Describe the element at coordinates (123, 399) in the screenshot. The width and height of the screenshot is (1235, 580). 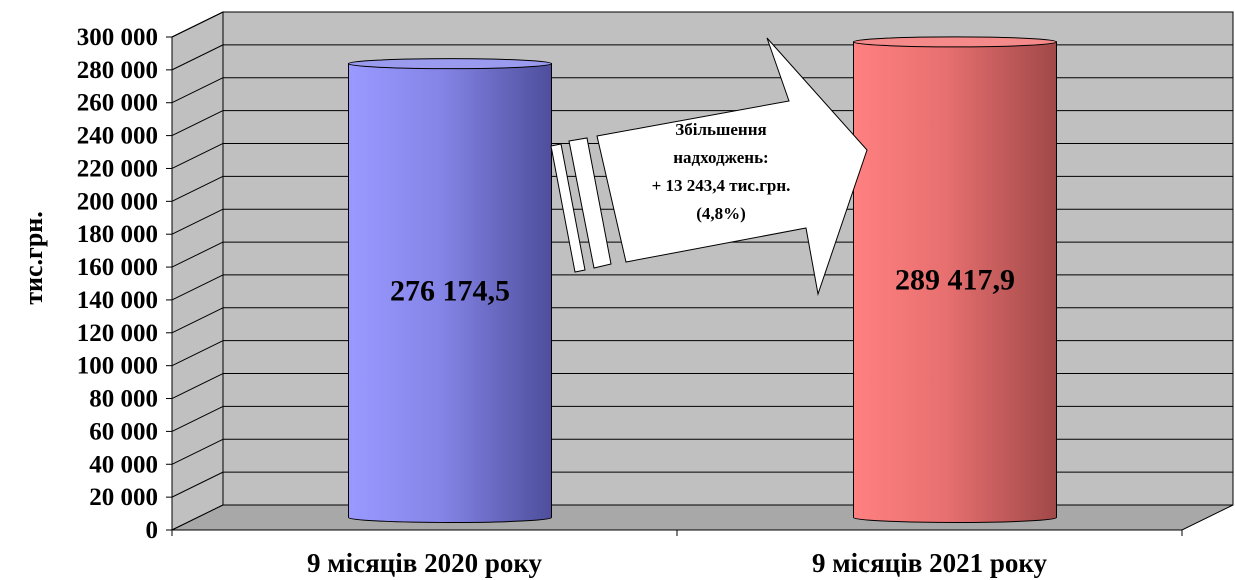
I see `y-tick-label: 80 000` at that location.